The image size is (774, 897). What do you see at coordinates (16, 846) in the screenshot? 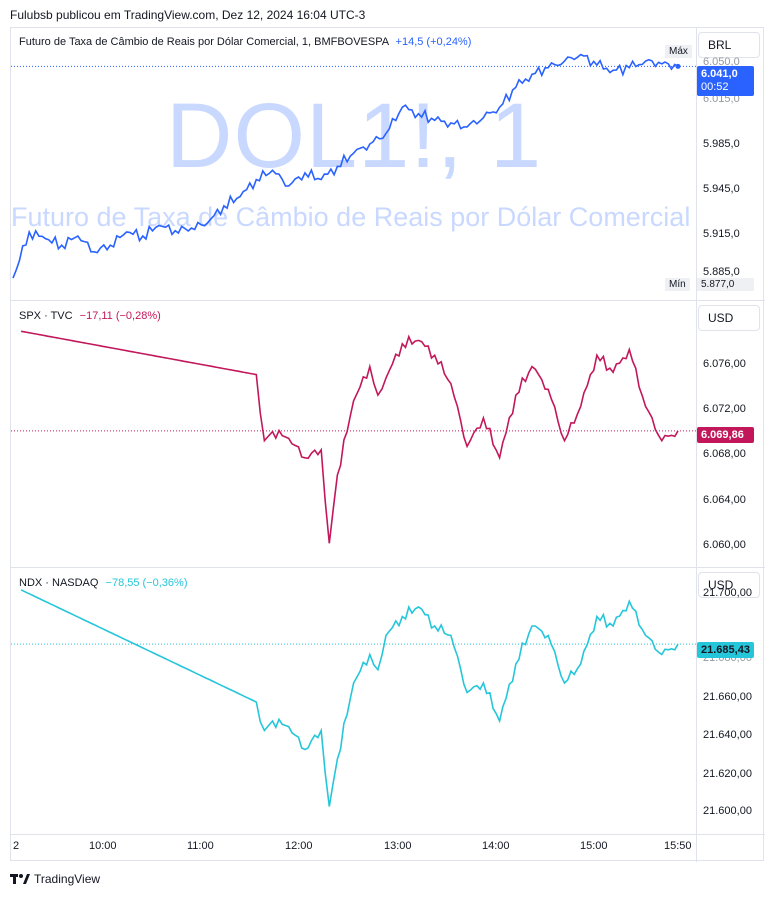
I see `time-label-0: 2` at bounding box center [16, 846].